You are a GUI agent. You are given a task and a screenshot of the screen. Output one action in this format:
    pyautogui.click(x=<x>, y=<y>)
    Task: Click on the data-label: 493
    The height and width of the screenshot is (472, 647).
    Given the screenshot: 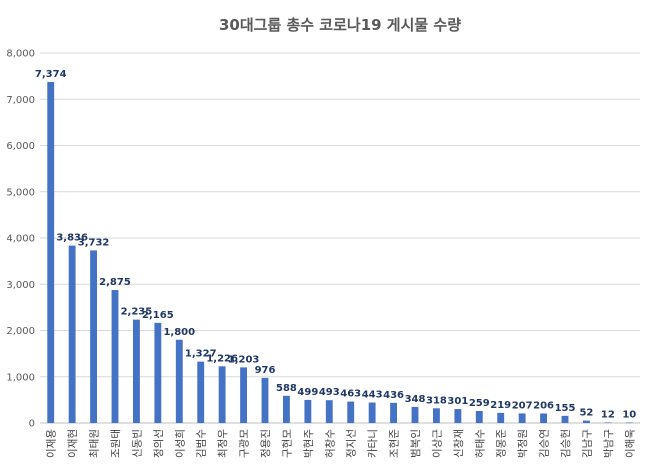 What is the action you would take?
    pyautogui.click(x=329, y=392)
    